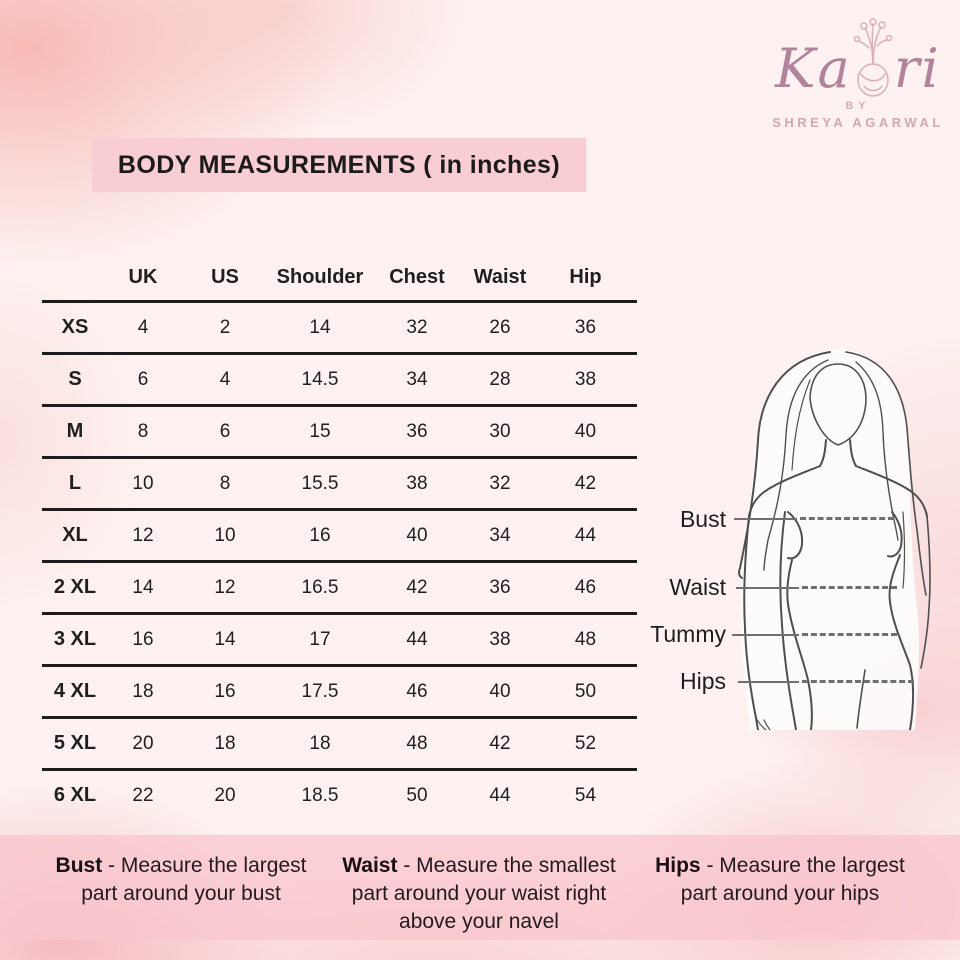 This screenshot has height=960, width=960. Describe the element at coordinates (339, 534) in the screenshot. I see `table-row: XL 12 10 16 40 34 44` at that location.